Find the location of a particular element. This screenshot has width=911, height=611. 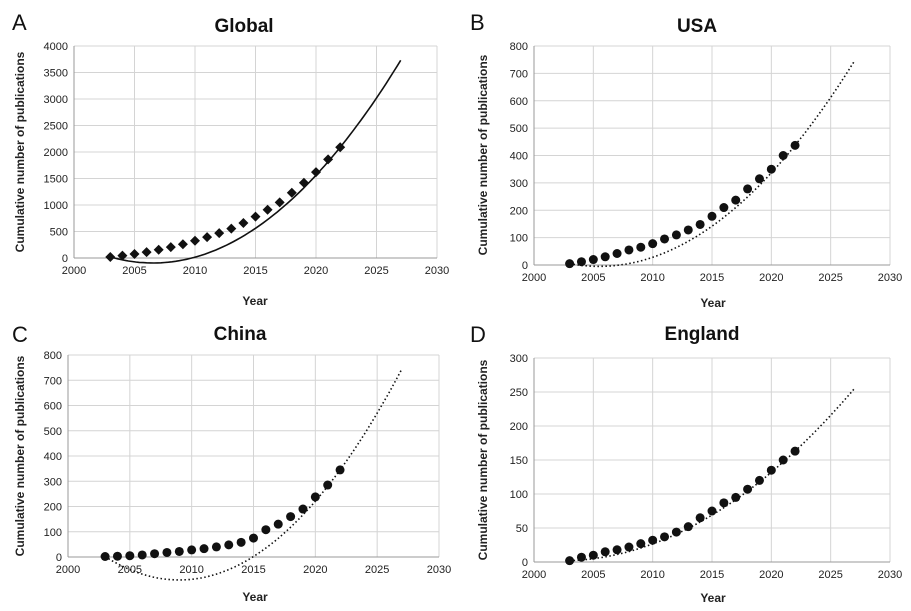

y-tick-label: 250 is located at coordinates (519, 393).